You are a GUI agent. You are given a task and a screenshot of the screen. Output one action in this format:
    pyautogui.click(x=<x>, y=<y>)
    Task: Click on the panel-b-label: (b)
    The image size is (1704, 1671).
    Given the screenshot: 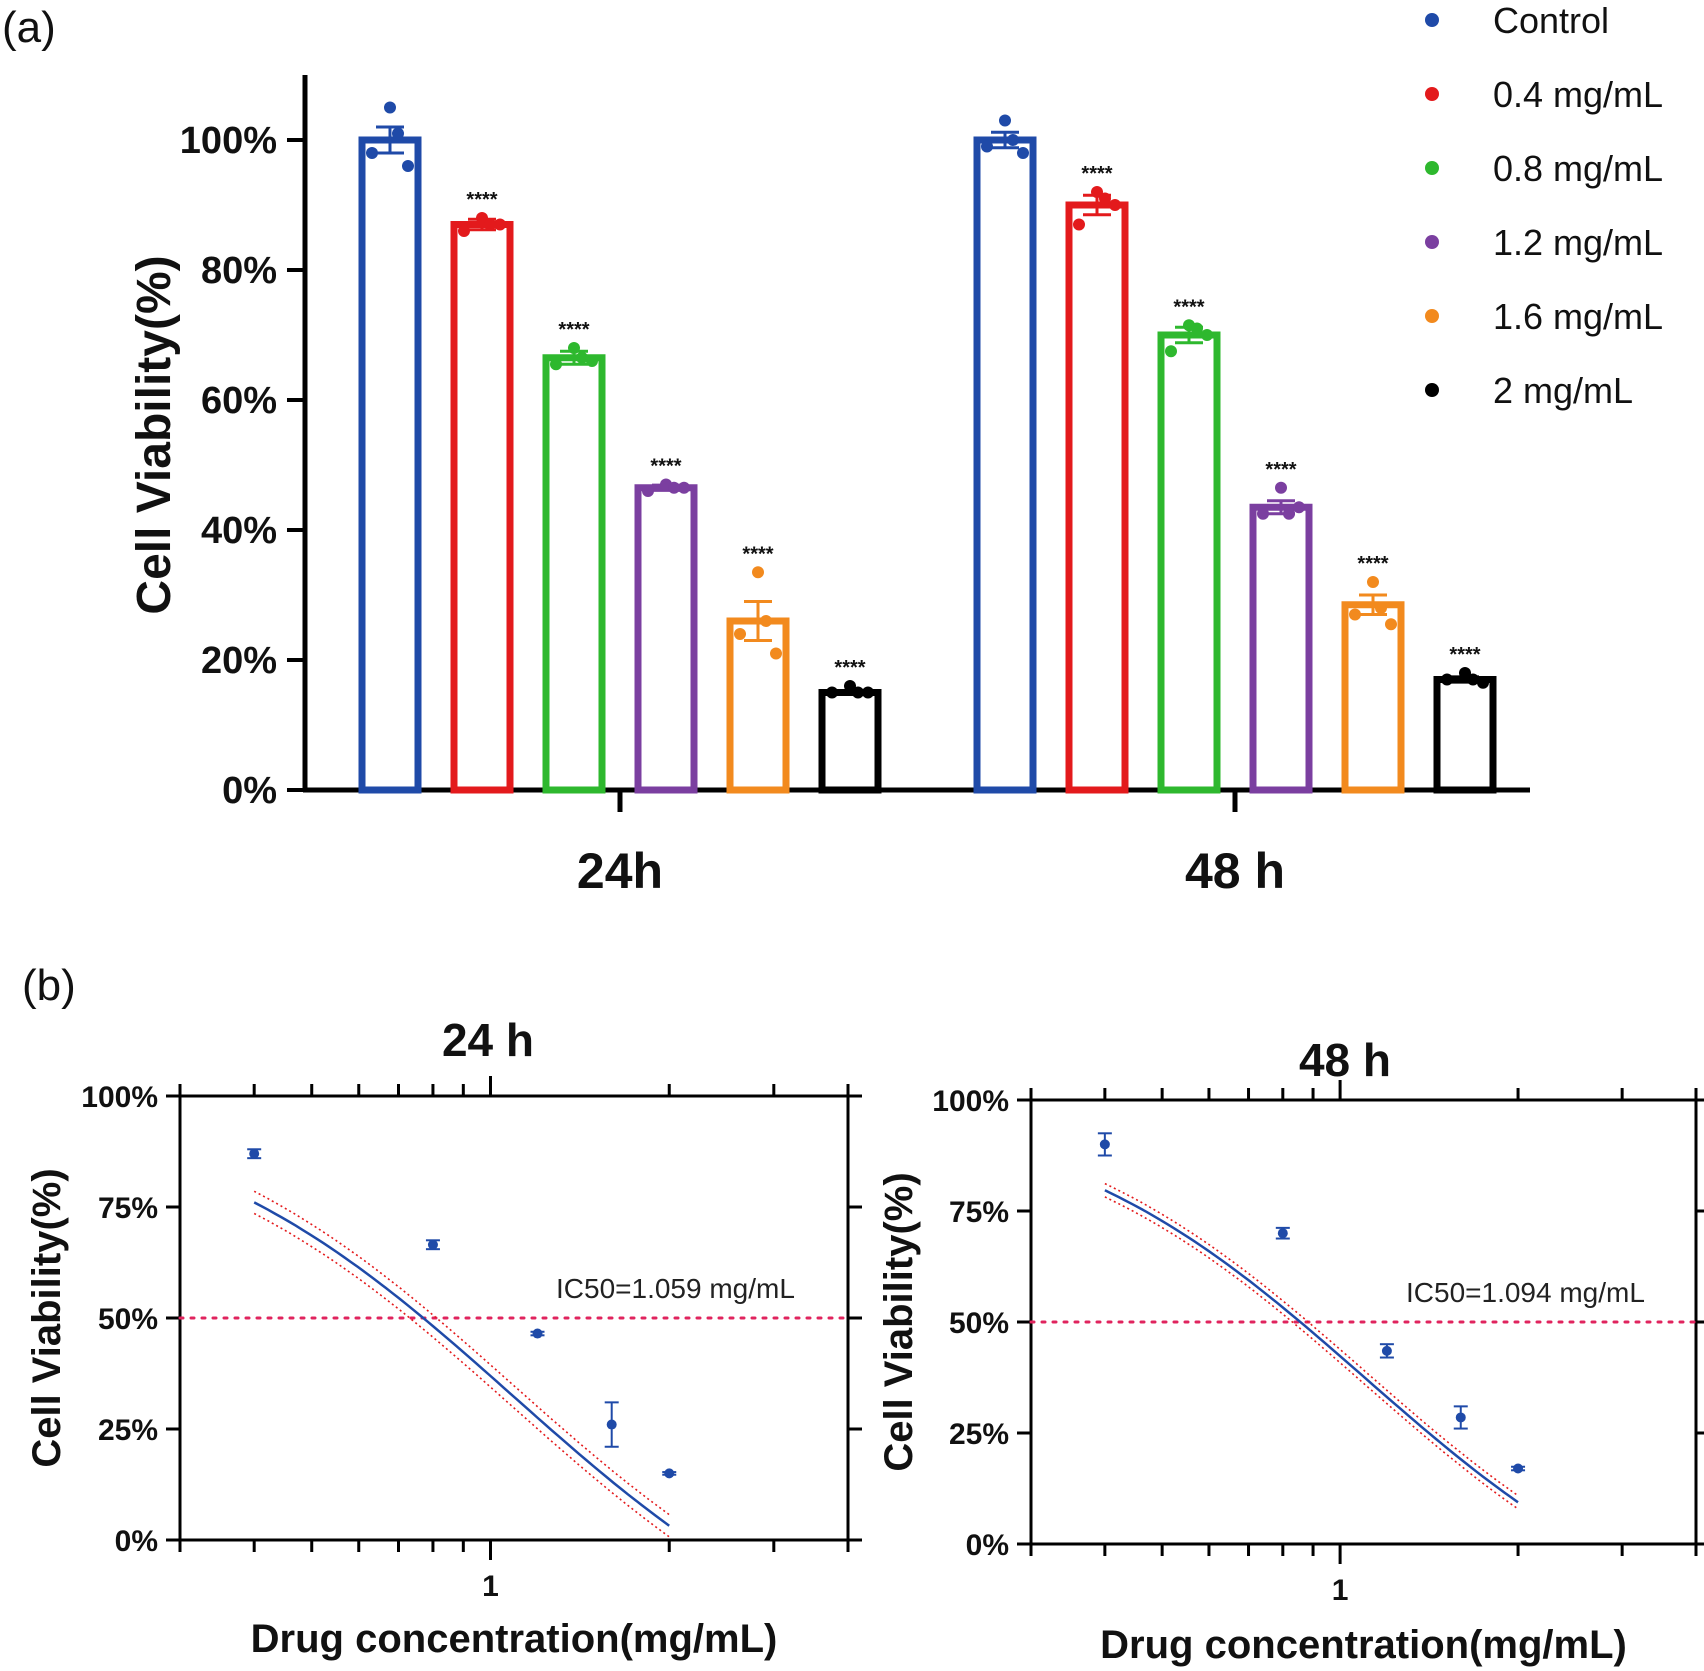 What is the action you would take?
    pyautogui.click(x=49, y=985)
    